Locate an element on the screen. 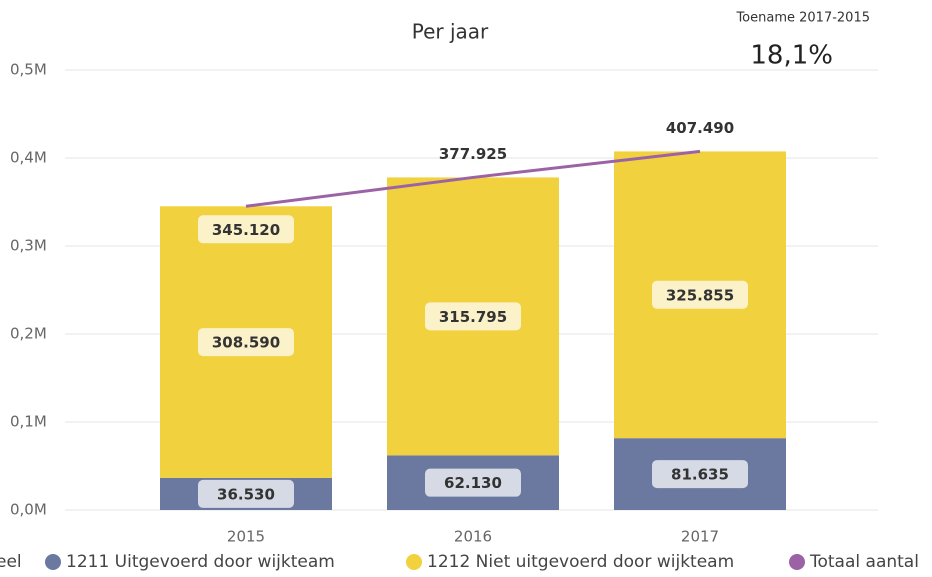  y-tick-label: 0,0M is located at coordinates (28, 510).